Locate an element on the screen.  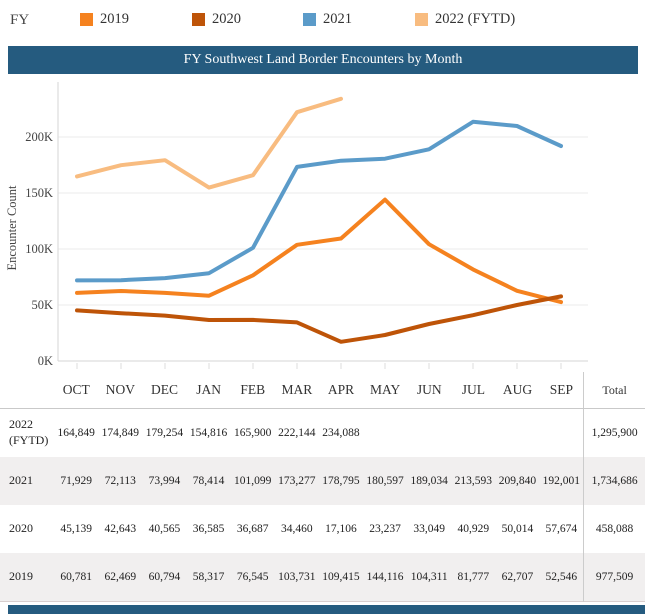
month-value-cell: 104,311 is located at coordinates (429, 577).